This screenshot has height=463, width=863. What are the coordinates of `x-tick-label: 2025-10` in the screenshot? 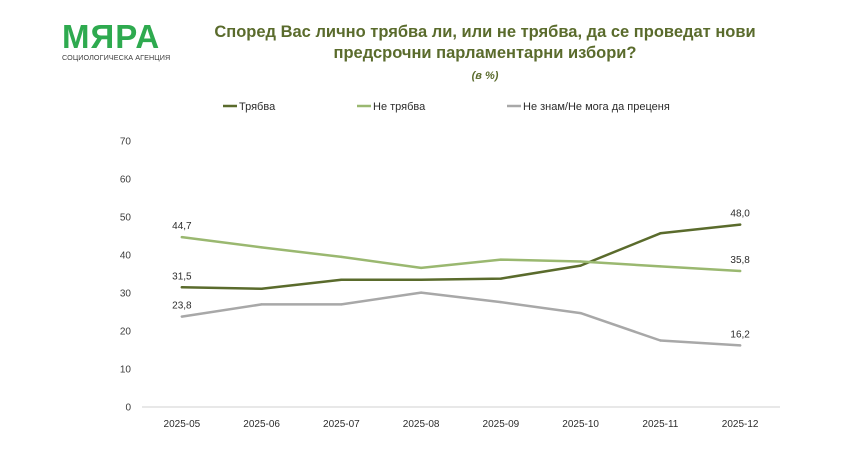 It's located at (580, 424).